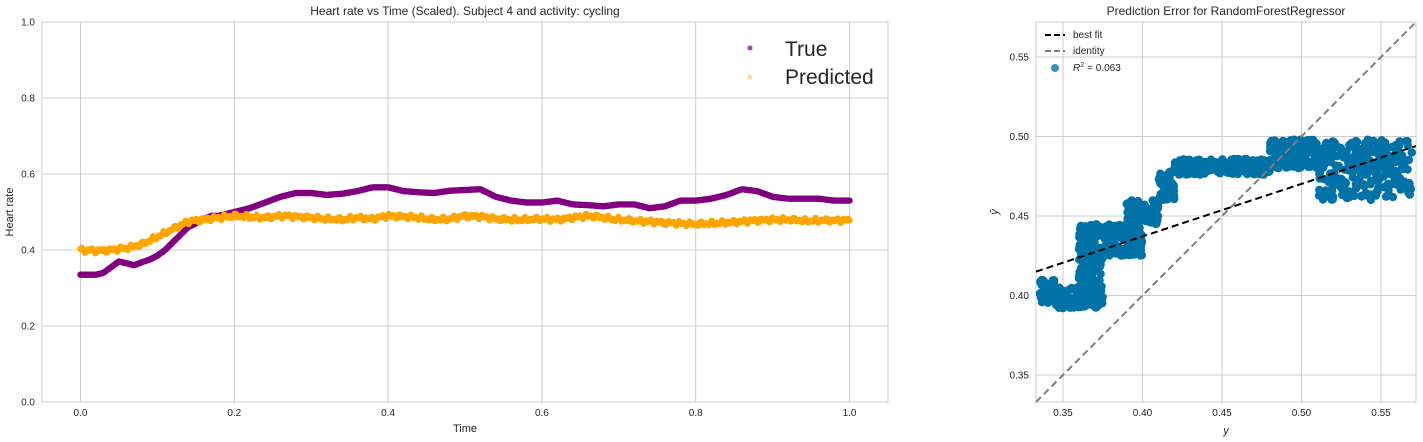 This screenshot has width=1423, height=442. I want to click on legend-true-marker, so click(750, 48).